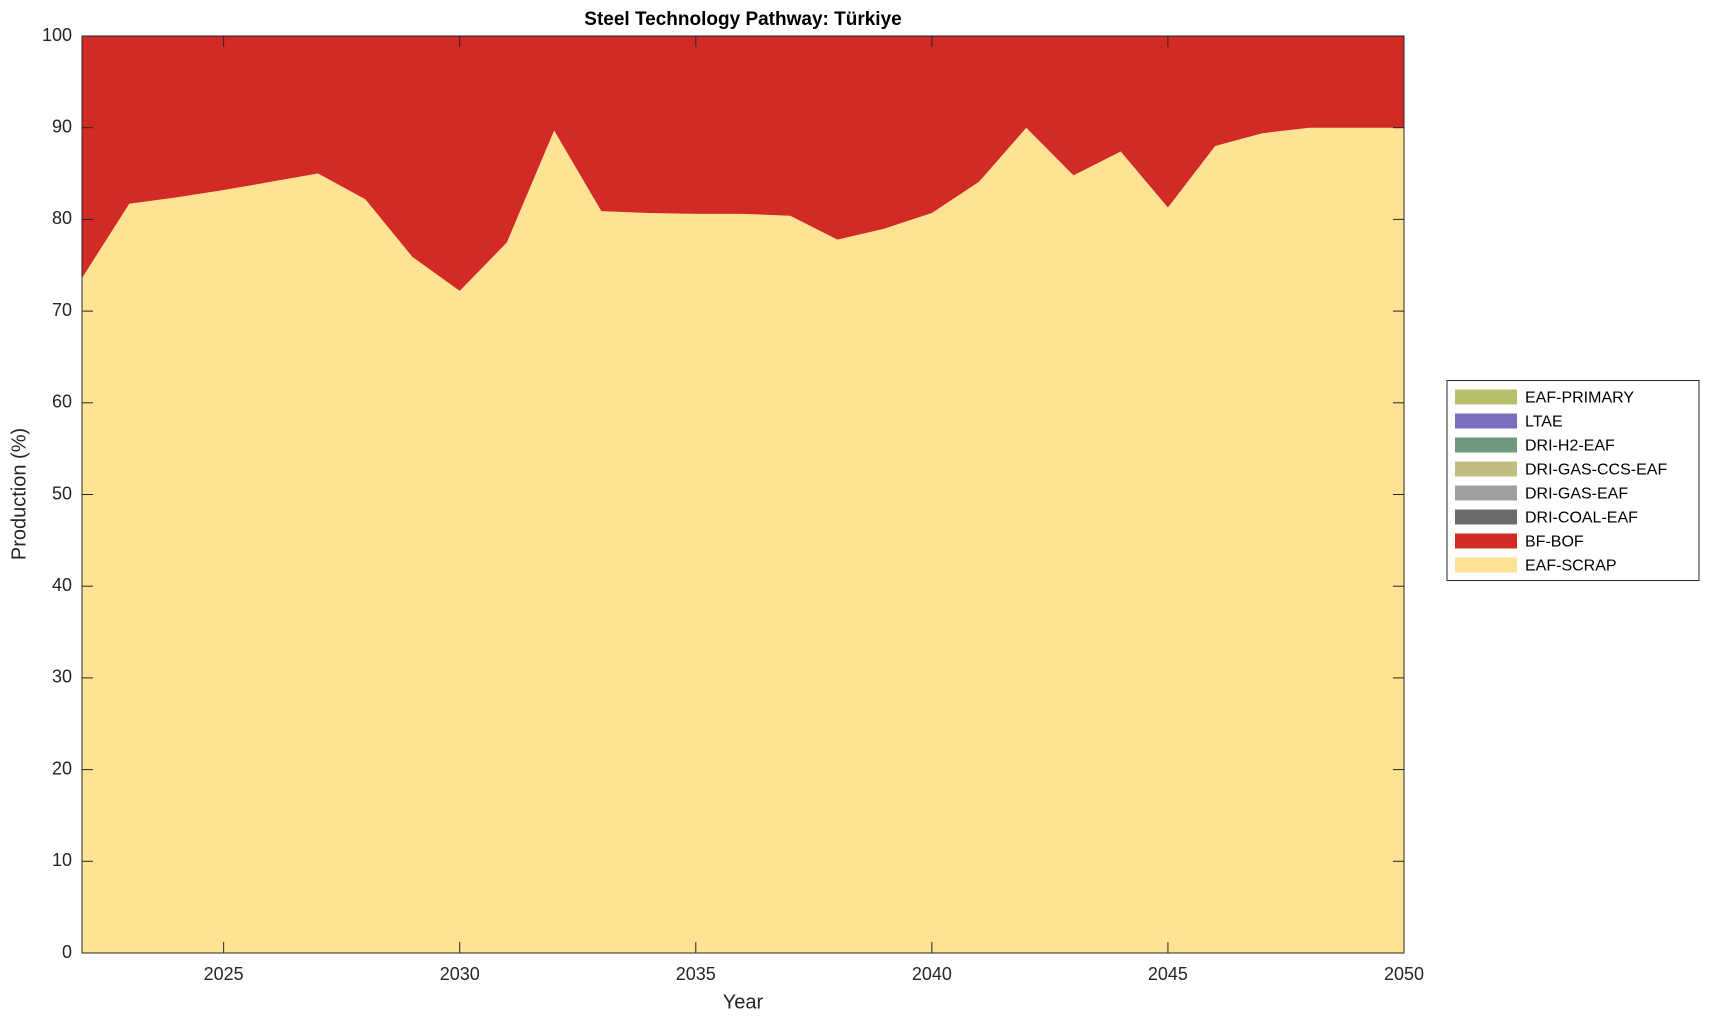 Image resolution: width=1709 pixels, height=1021 pixels. What do you see at coordinates (62, 310) in the screenshot?
I see `y-tick-label: 70` at bounding box center [62, 310].